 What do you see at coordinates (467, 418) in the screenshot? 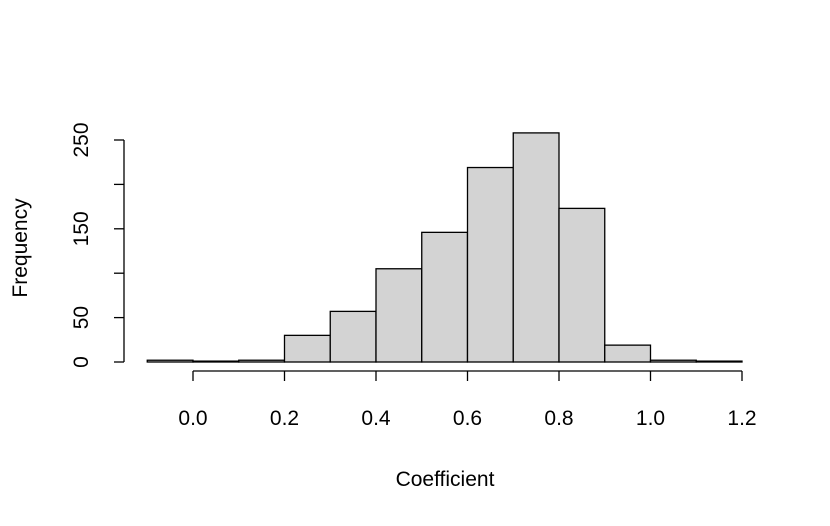
I see `x-tick-label: 0.6` at bounding box center [467, 418].